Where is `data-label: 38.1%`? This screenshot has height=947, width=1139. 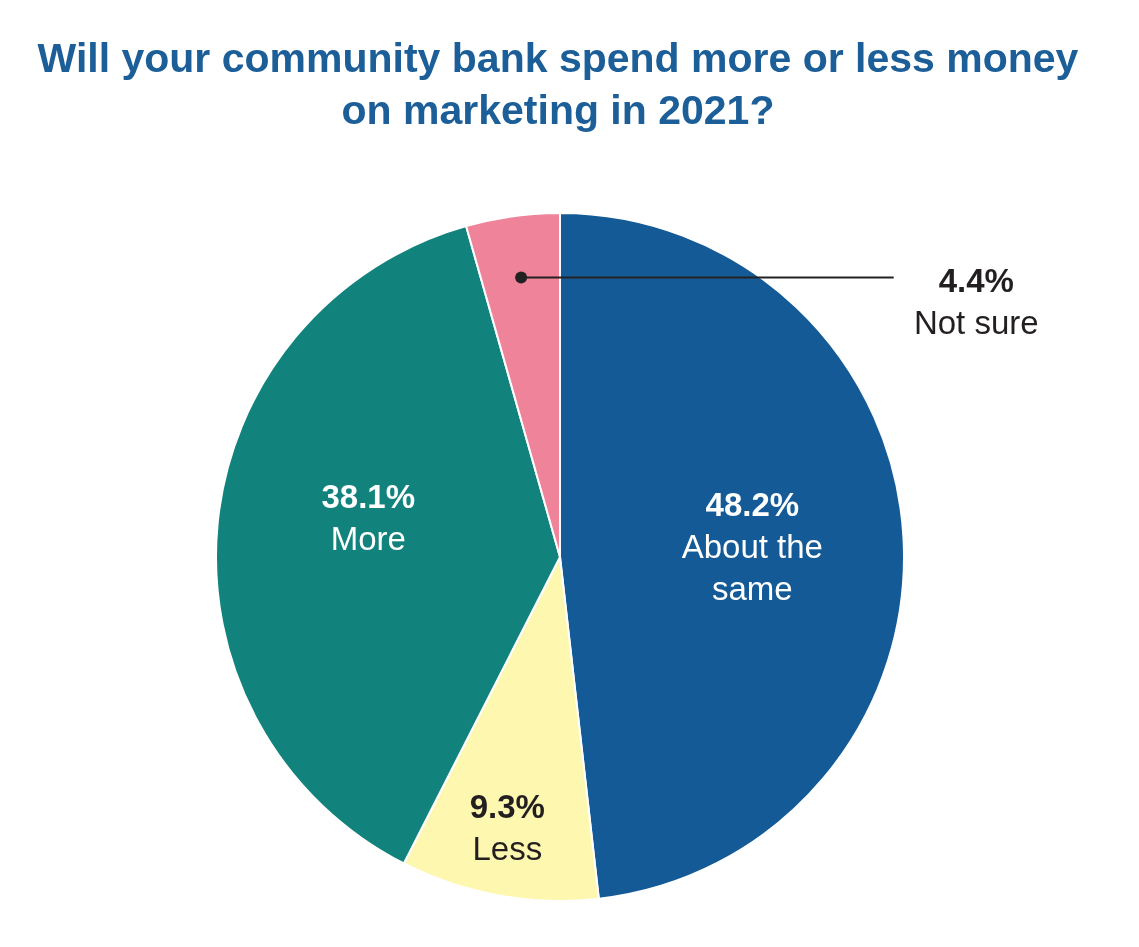
data-label: 38.1% is located at coordinates (368, 497).